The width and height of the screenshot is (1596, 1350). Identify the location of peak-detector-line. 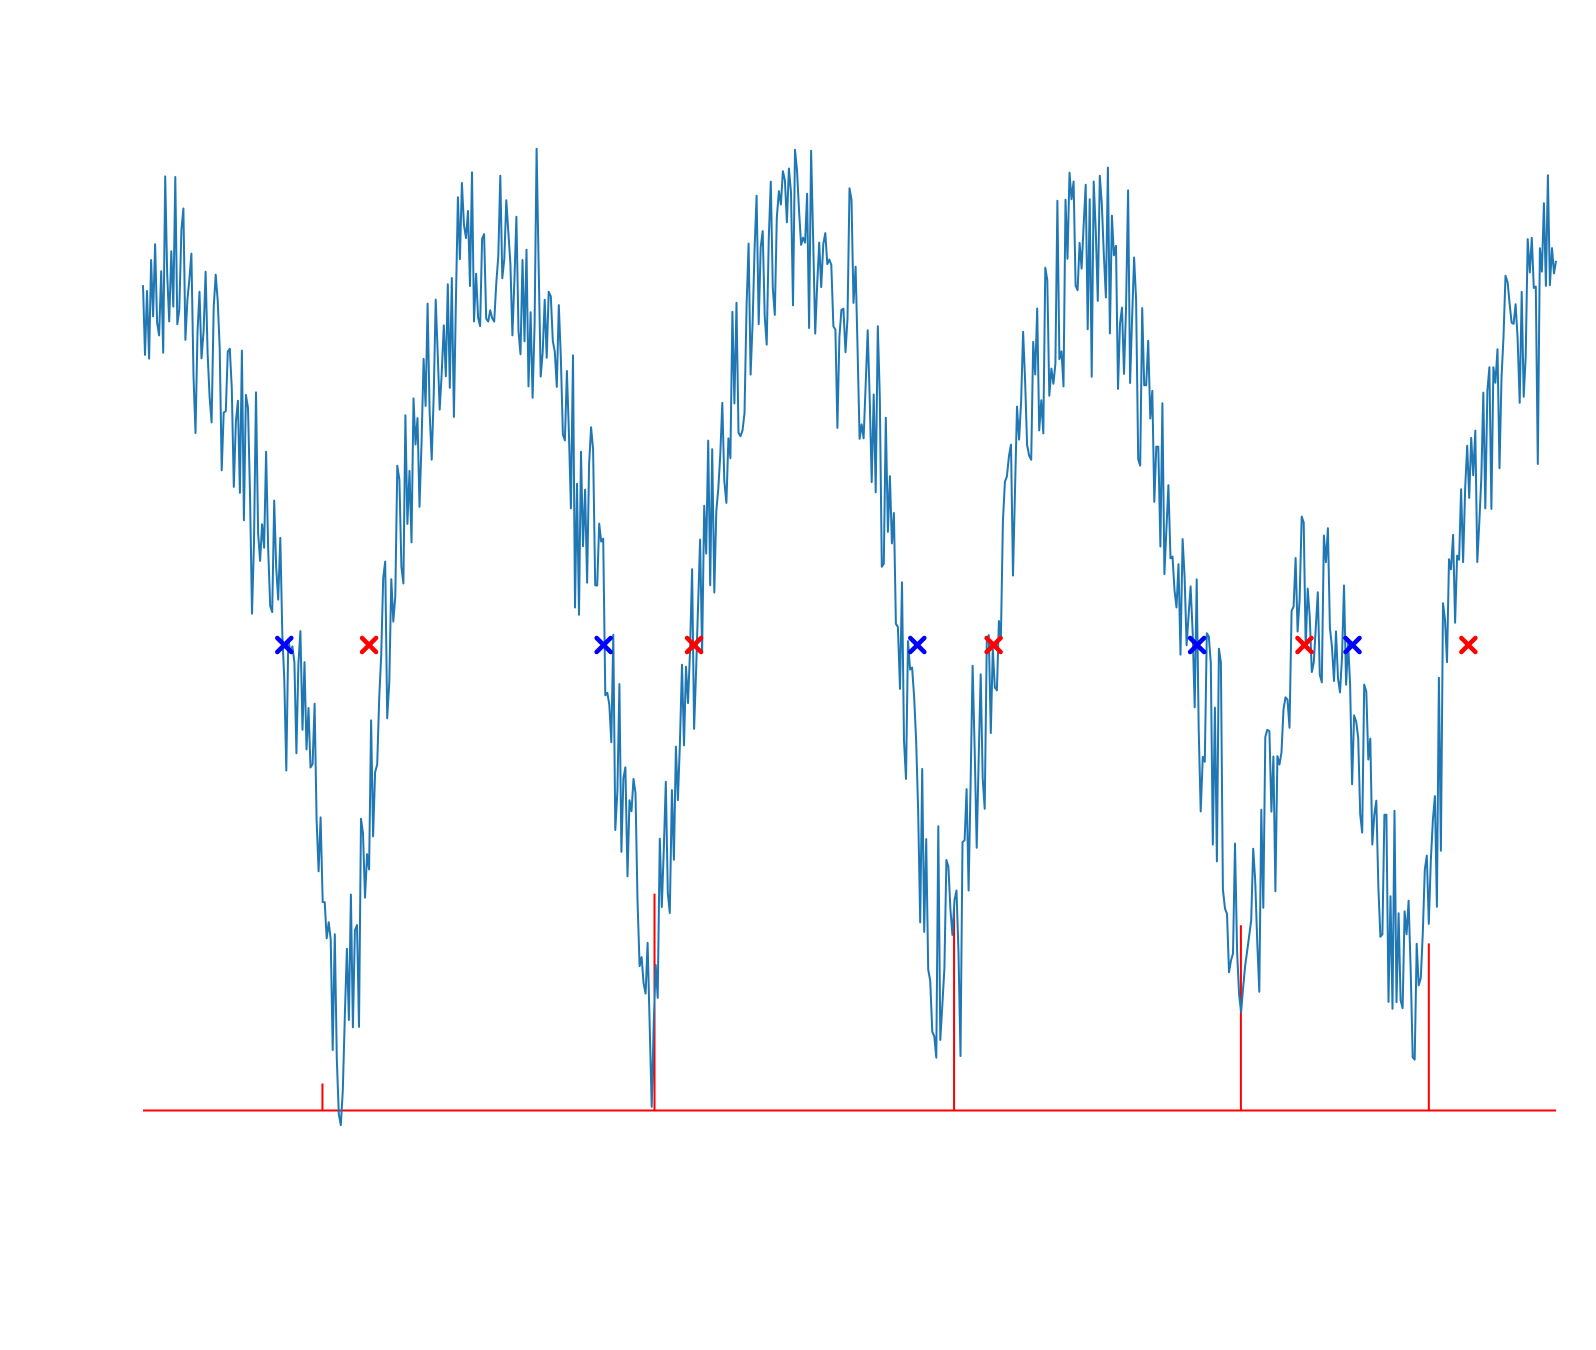
(849, 1002).